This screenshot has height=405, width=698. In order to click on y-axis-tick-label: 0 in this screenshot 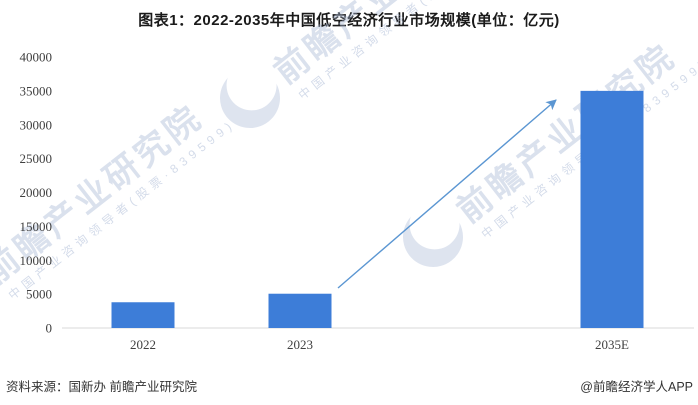, I will do `click(49, 328)`.